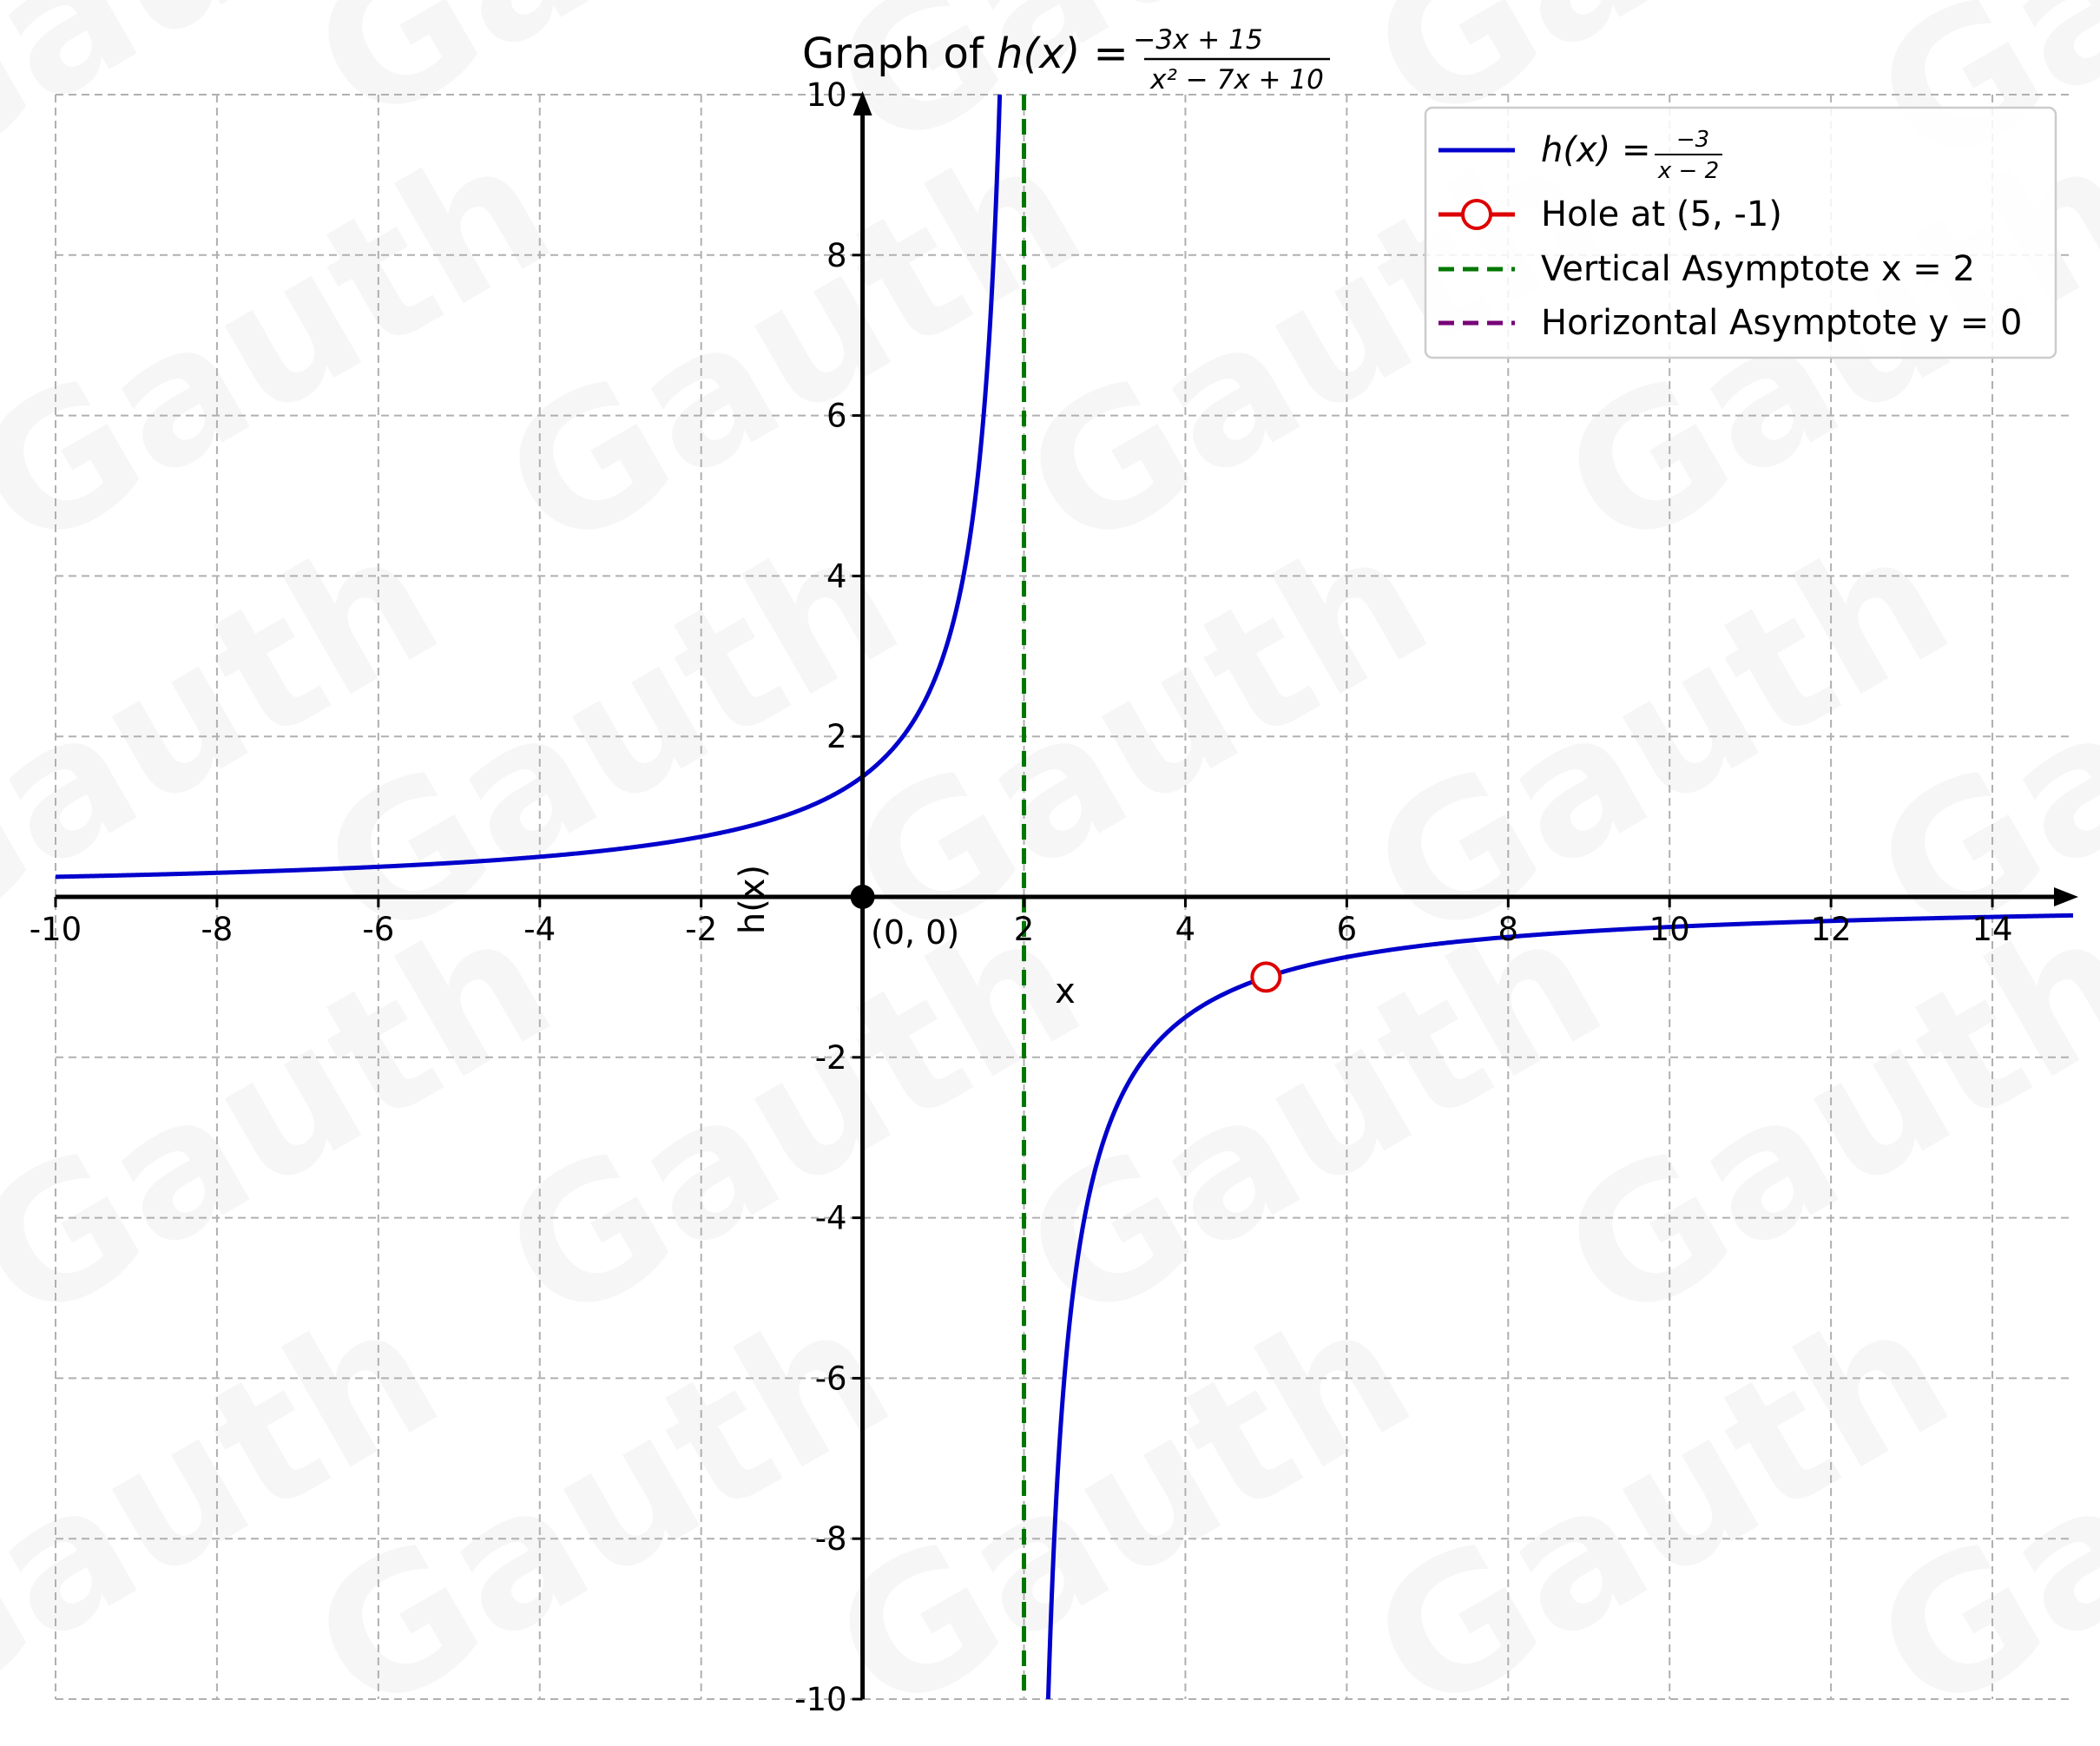 The image size is (2100, 1746). What do you see at coordinates (539, 929) in the screenshot?
I see `x-tick-label: -4` at bounding box center [539, 929].